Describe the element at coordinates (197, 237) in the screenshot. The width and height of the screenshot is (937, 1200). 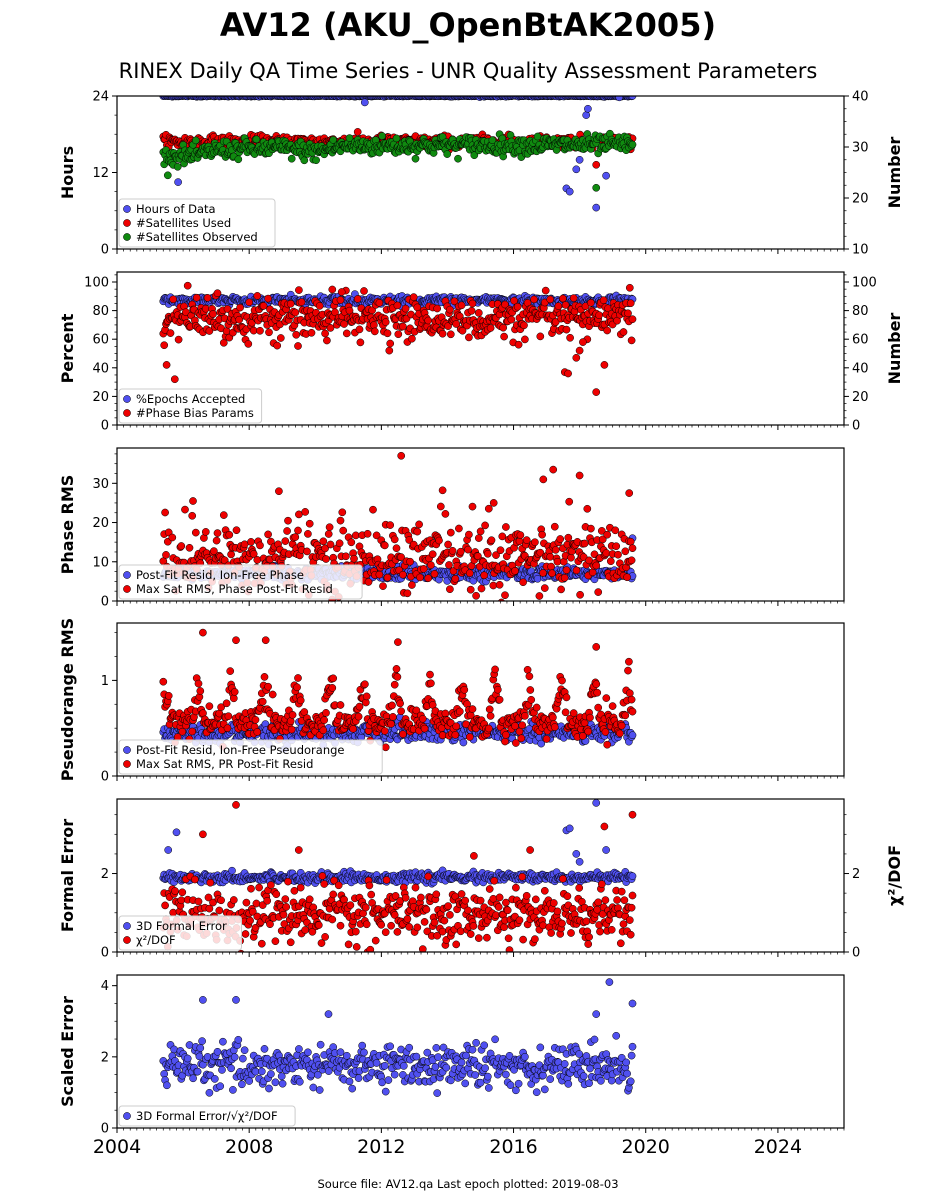
I see `legend-label: #Satellites Observed` at that location.